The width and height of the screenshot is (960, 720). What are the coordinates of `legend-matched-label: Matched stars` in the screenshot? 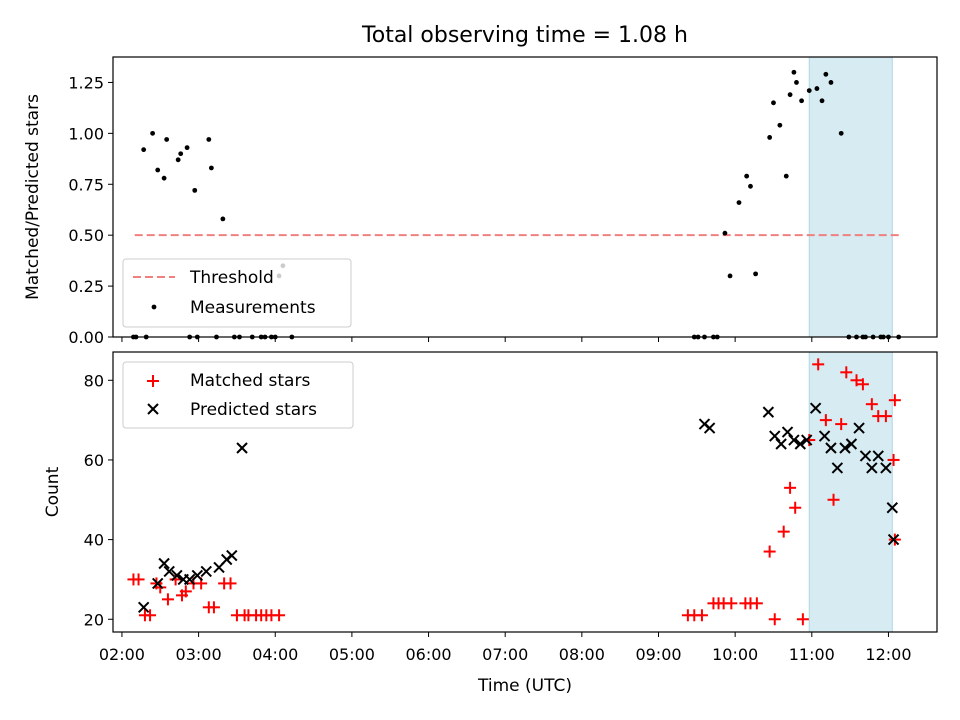 It's located at (250, 381).